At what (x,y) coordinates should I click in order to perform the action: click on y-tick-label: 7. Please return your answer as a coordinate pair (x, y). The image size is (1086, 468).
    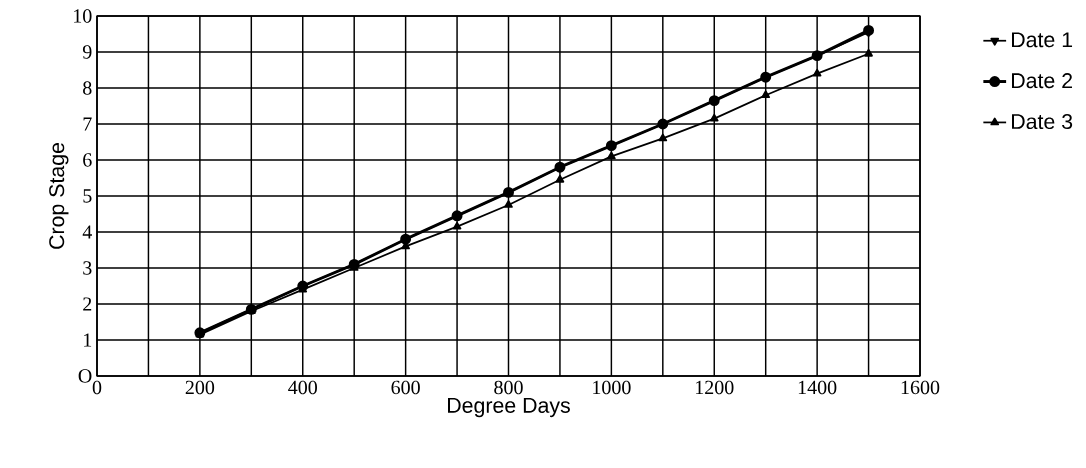
    Looking at the image, I should click on (87, 124).